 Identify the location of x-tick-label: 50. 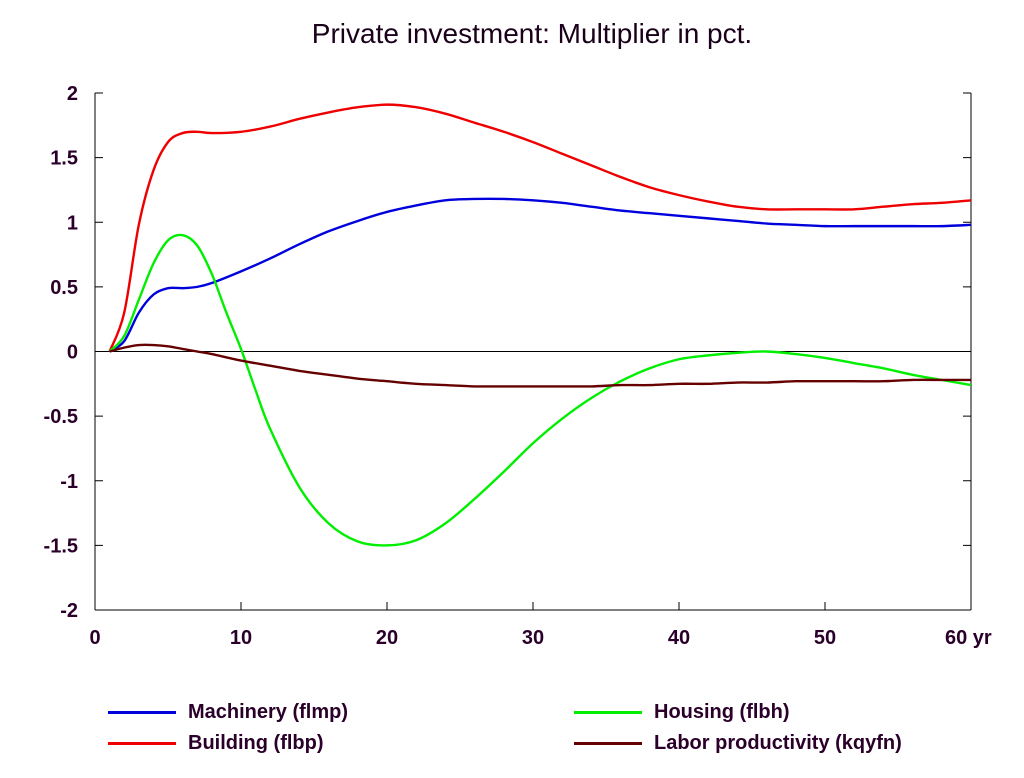
(825, 638).